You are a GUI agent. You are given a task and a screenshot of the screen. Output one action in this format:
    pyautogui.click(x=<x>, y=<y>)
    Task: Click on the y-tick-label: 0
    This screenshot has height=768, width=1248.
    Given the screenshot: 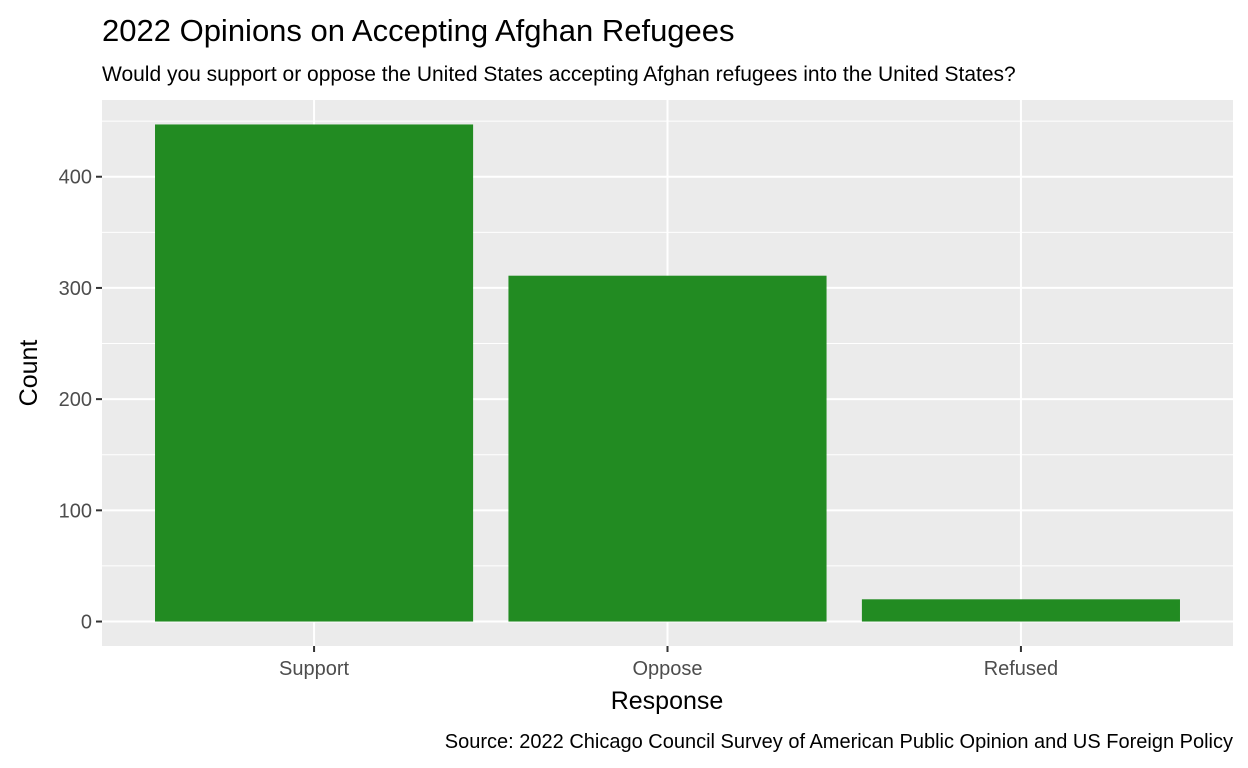 What is the action you would take?
    pyautogui.click(x=86, y=623)
    